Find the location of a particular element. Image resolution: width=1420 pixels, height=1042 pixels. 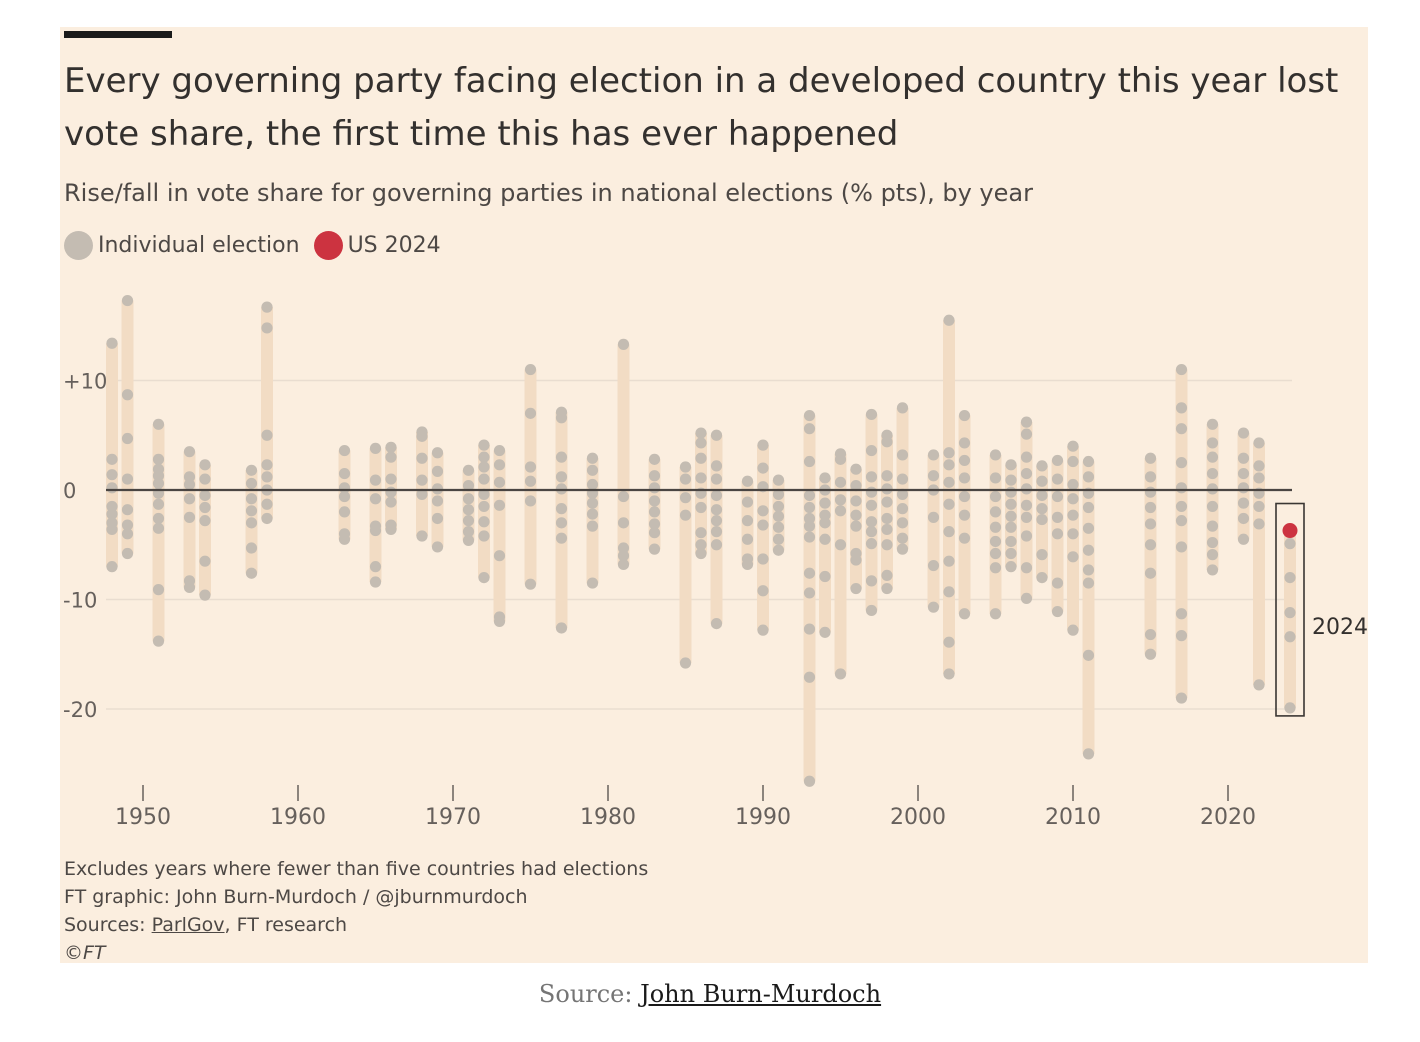

source-link: John Burn-Murdoch is located at coordinates (761, 994).